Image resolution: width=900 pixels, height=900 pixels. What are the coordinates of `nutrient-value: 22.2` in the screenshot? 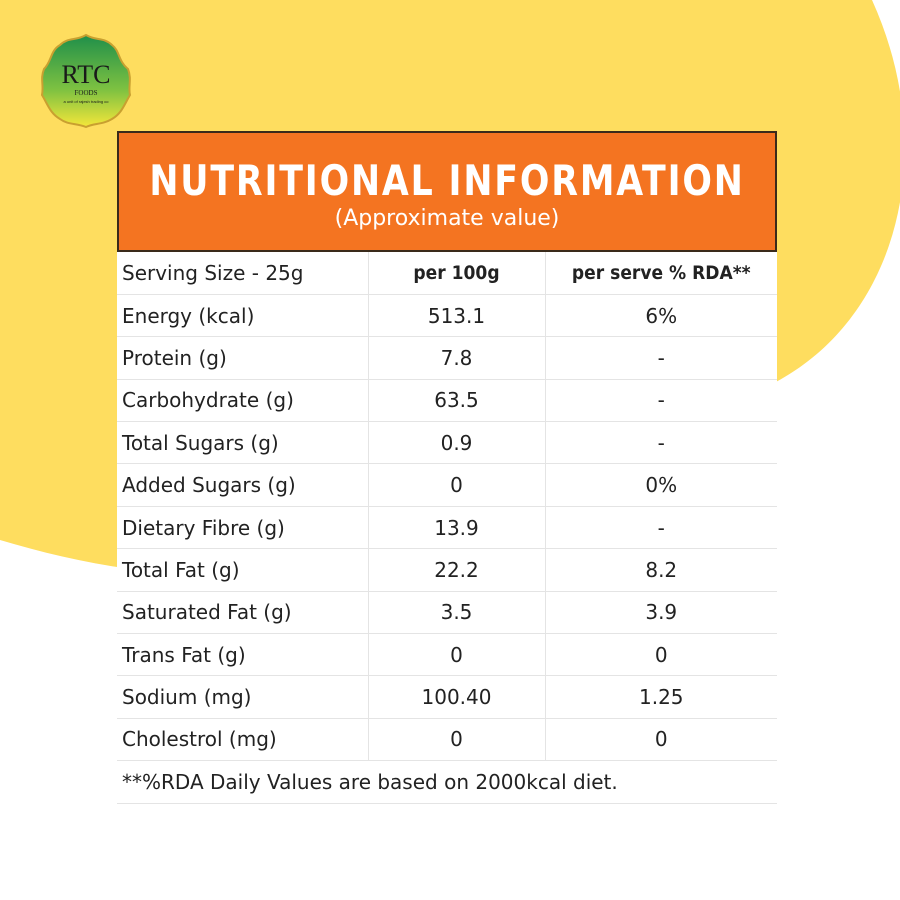 It's located at (457, 570).